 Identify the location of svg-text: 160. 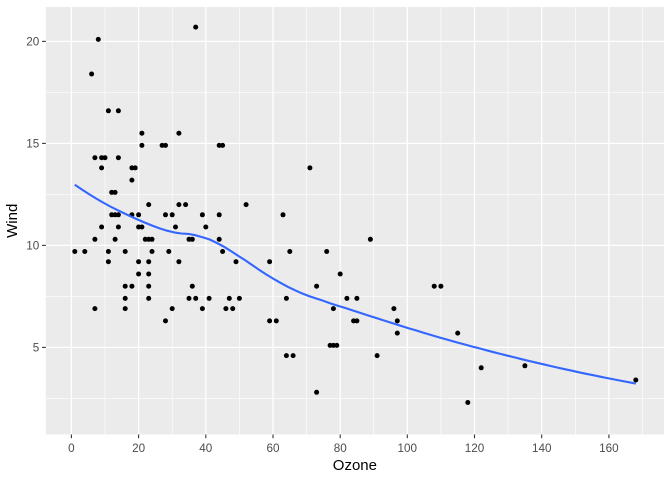
(609, 448).